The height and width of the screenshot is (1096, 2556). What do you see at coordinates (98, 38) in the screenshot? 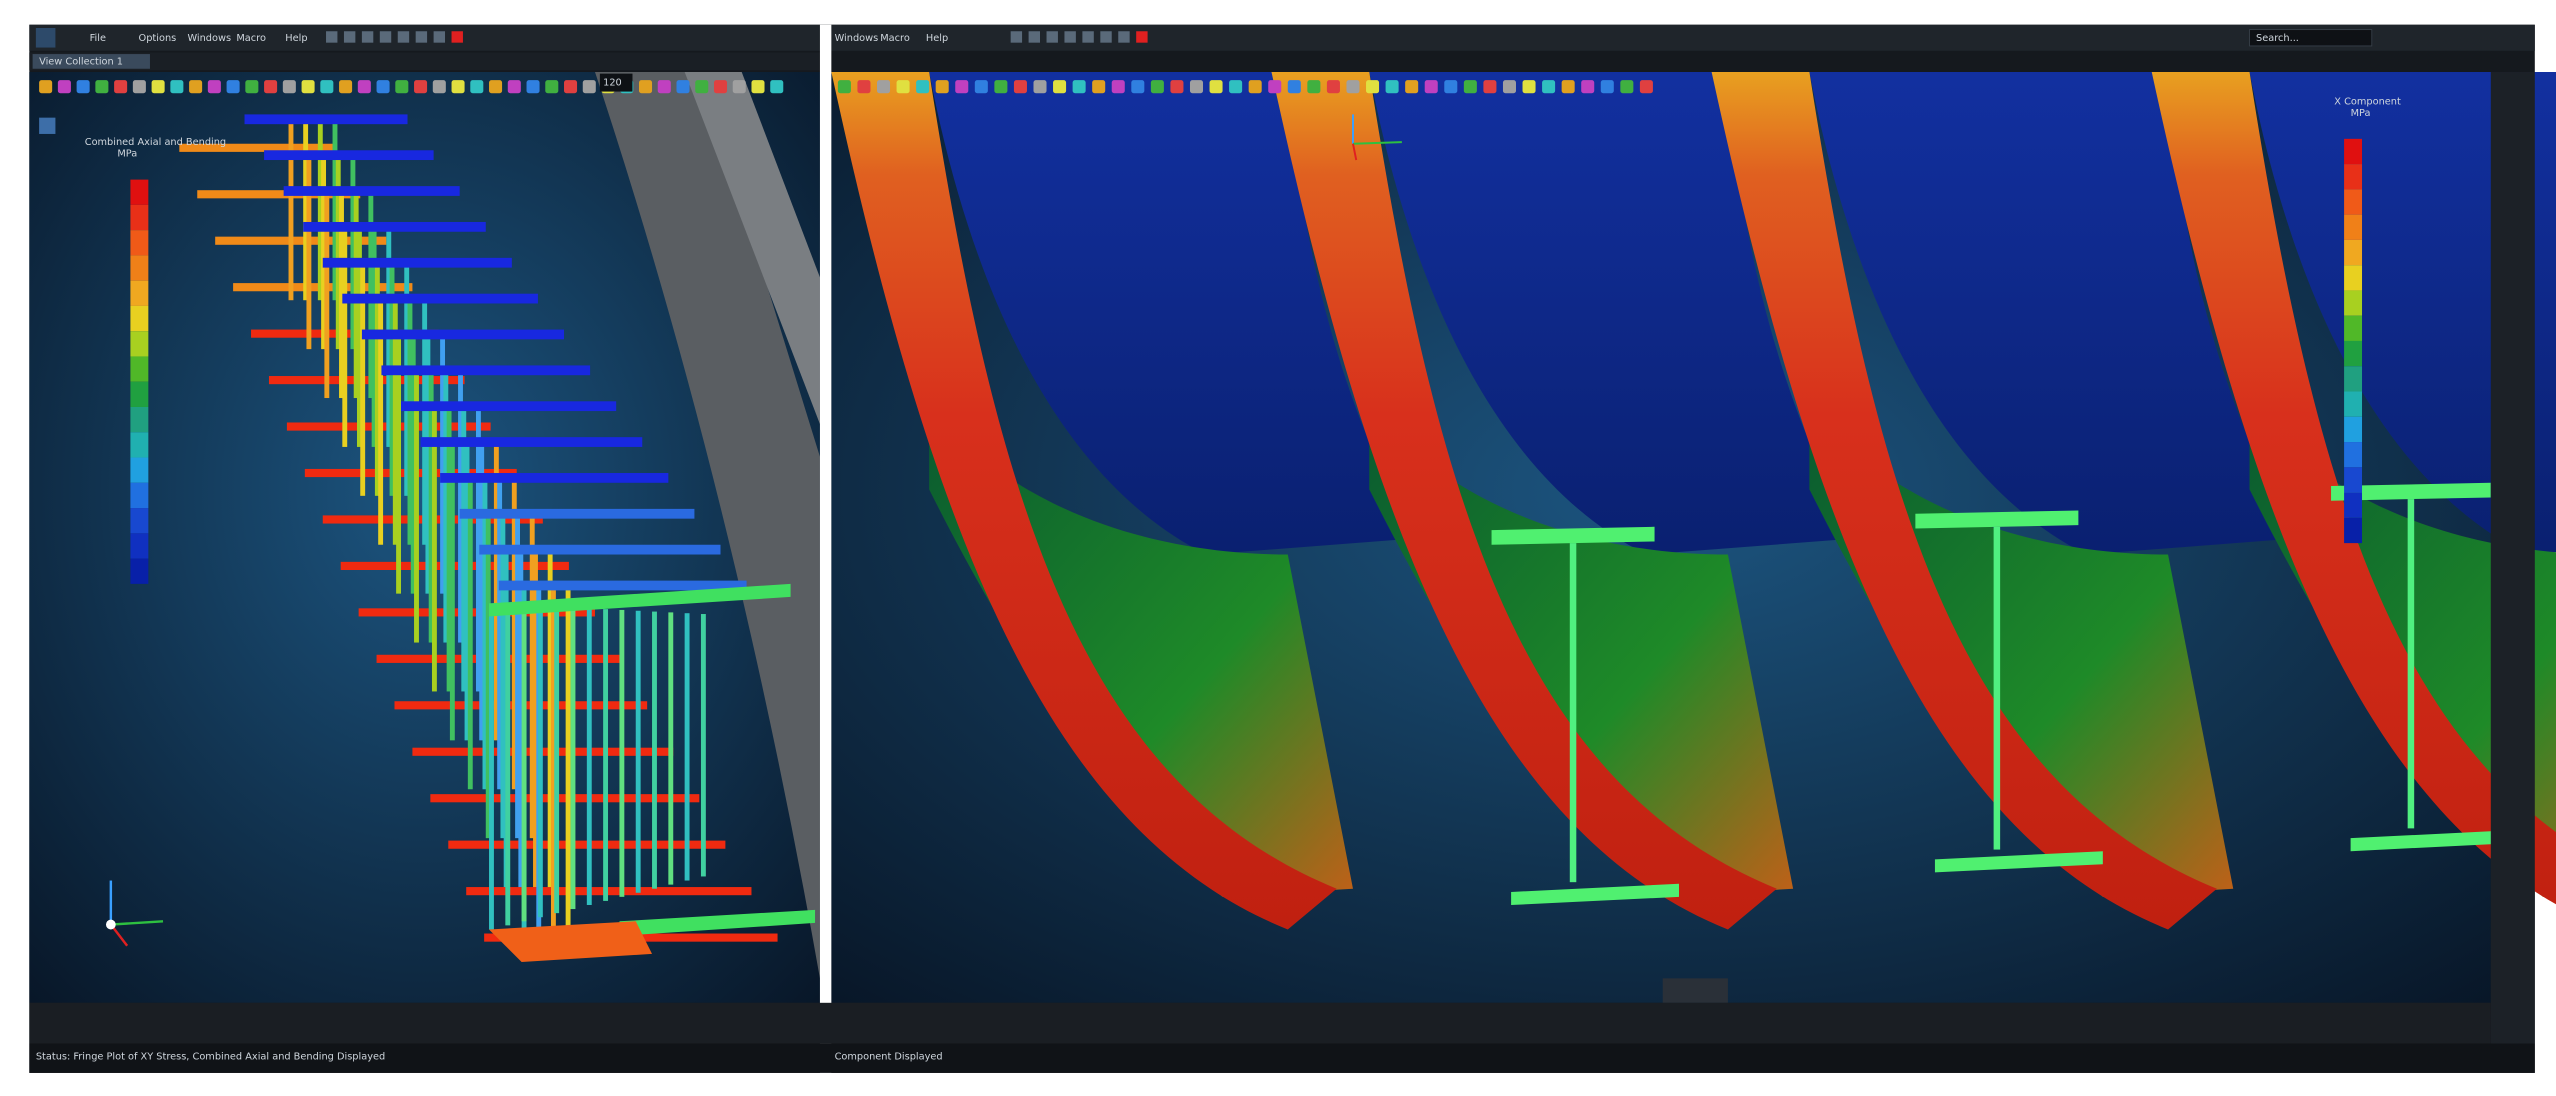
I see `menu-item: File` at bounding box center [98, 38].